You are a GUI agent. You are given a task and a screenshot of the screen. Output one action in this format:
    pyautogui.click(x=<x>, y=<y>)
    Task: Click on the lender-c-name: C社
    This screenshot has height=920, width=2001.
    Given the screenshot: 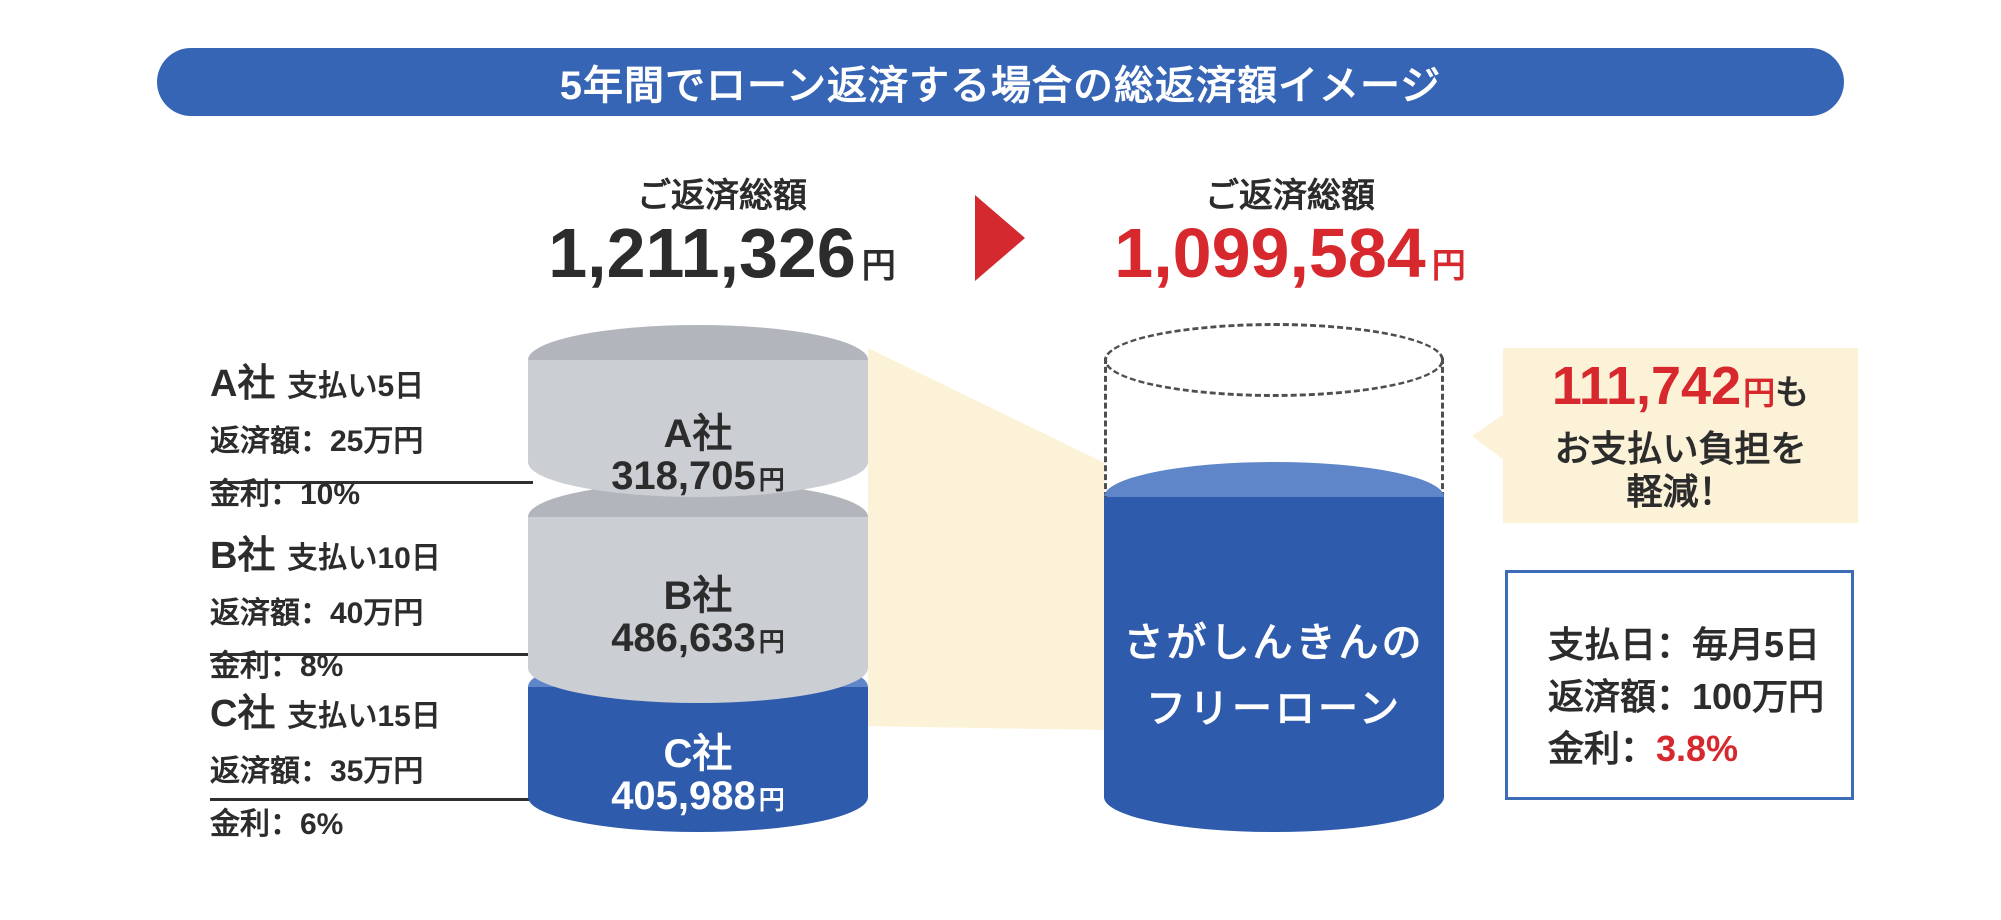 What is the action you would take?
    pyautogui.click(x=243, y=714)
    